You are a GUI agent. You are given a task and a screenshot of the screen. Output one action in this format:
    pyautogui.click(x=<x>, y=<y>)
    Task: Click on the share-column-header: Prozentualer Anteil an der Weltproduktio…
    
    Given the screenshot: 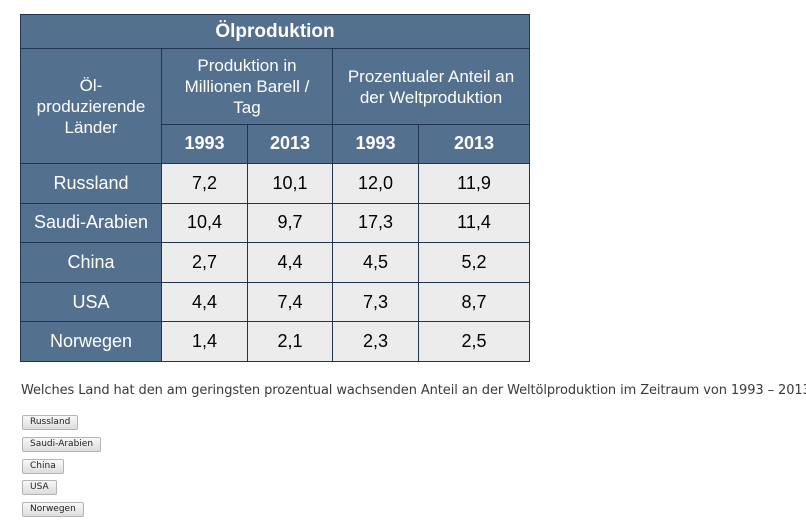 What is the action you would take?
    pyautogui.click(x=431, y=86)
    